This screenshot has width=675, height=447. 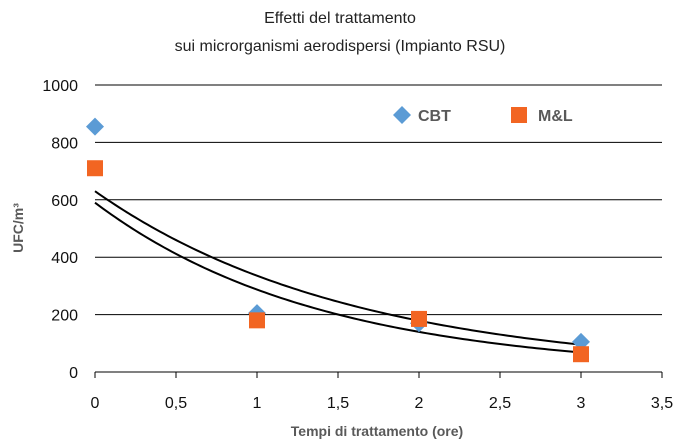 What do you see at coordinates (73, 373) in the screenshot?
I see `y-tick-label: 0` at bounding box center [73, 373].